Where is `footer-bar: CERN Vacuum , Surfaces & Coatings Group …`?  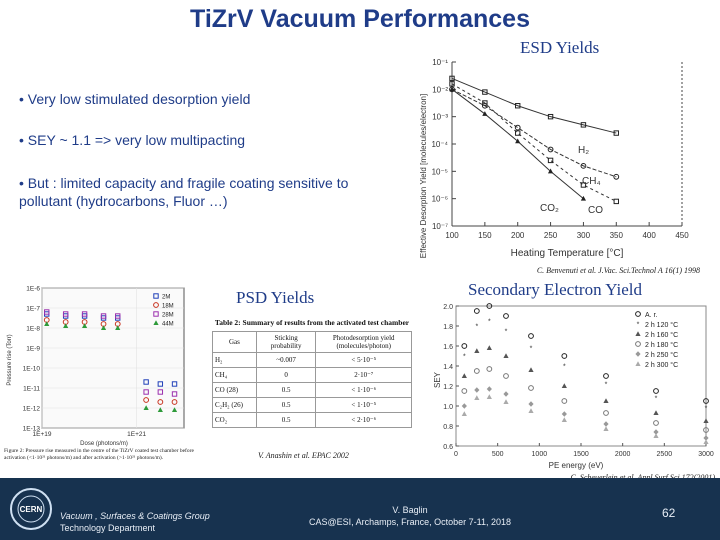 footer-bar: CERN Vacuum , Surfaces & Coatings Group … is located at coordinates (360, 509).